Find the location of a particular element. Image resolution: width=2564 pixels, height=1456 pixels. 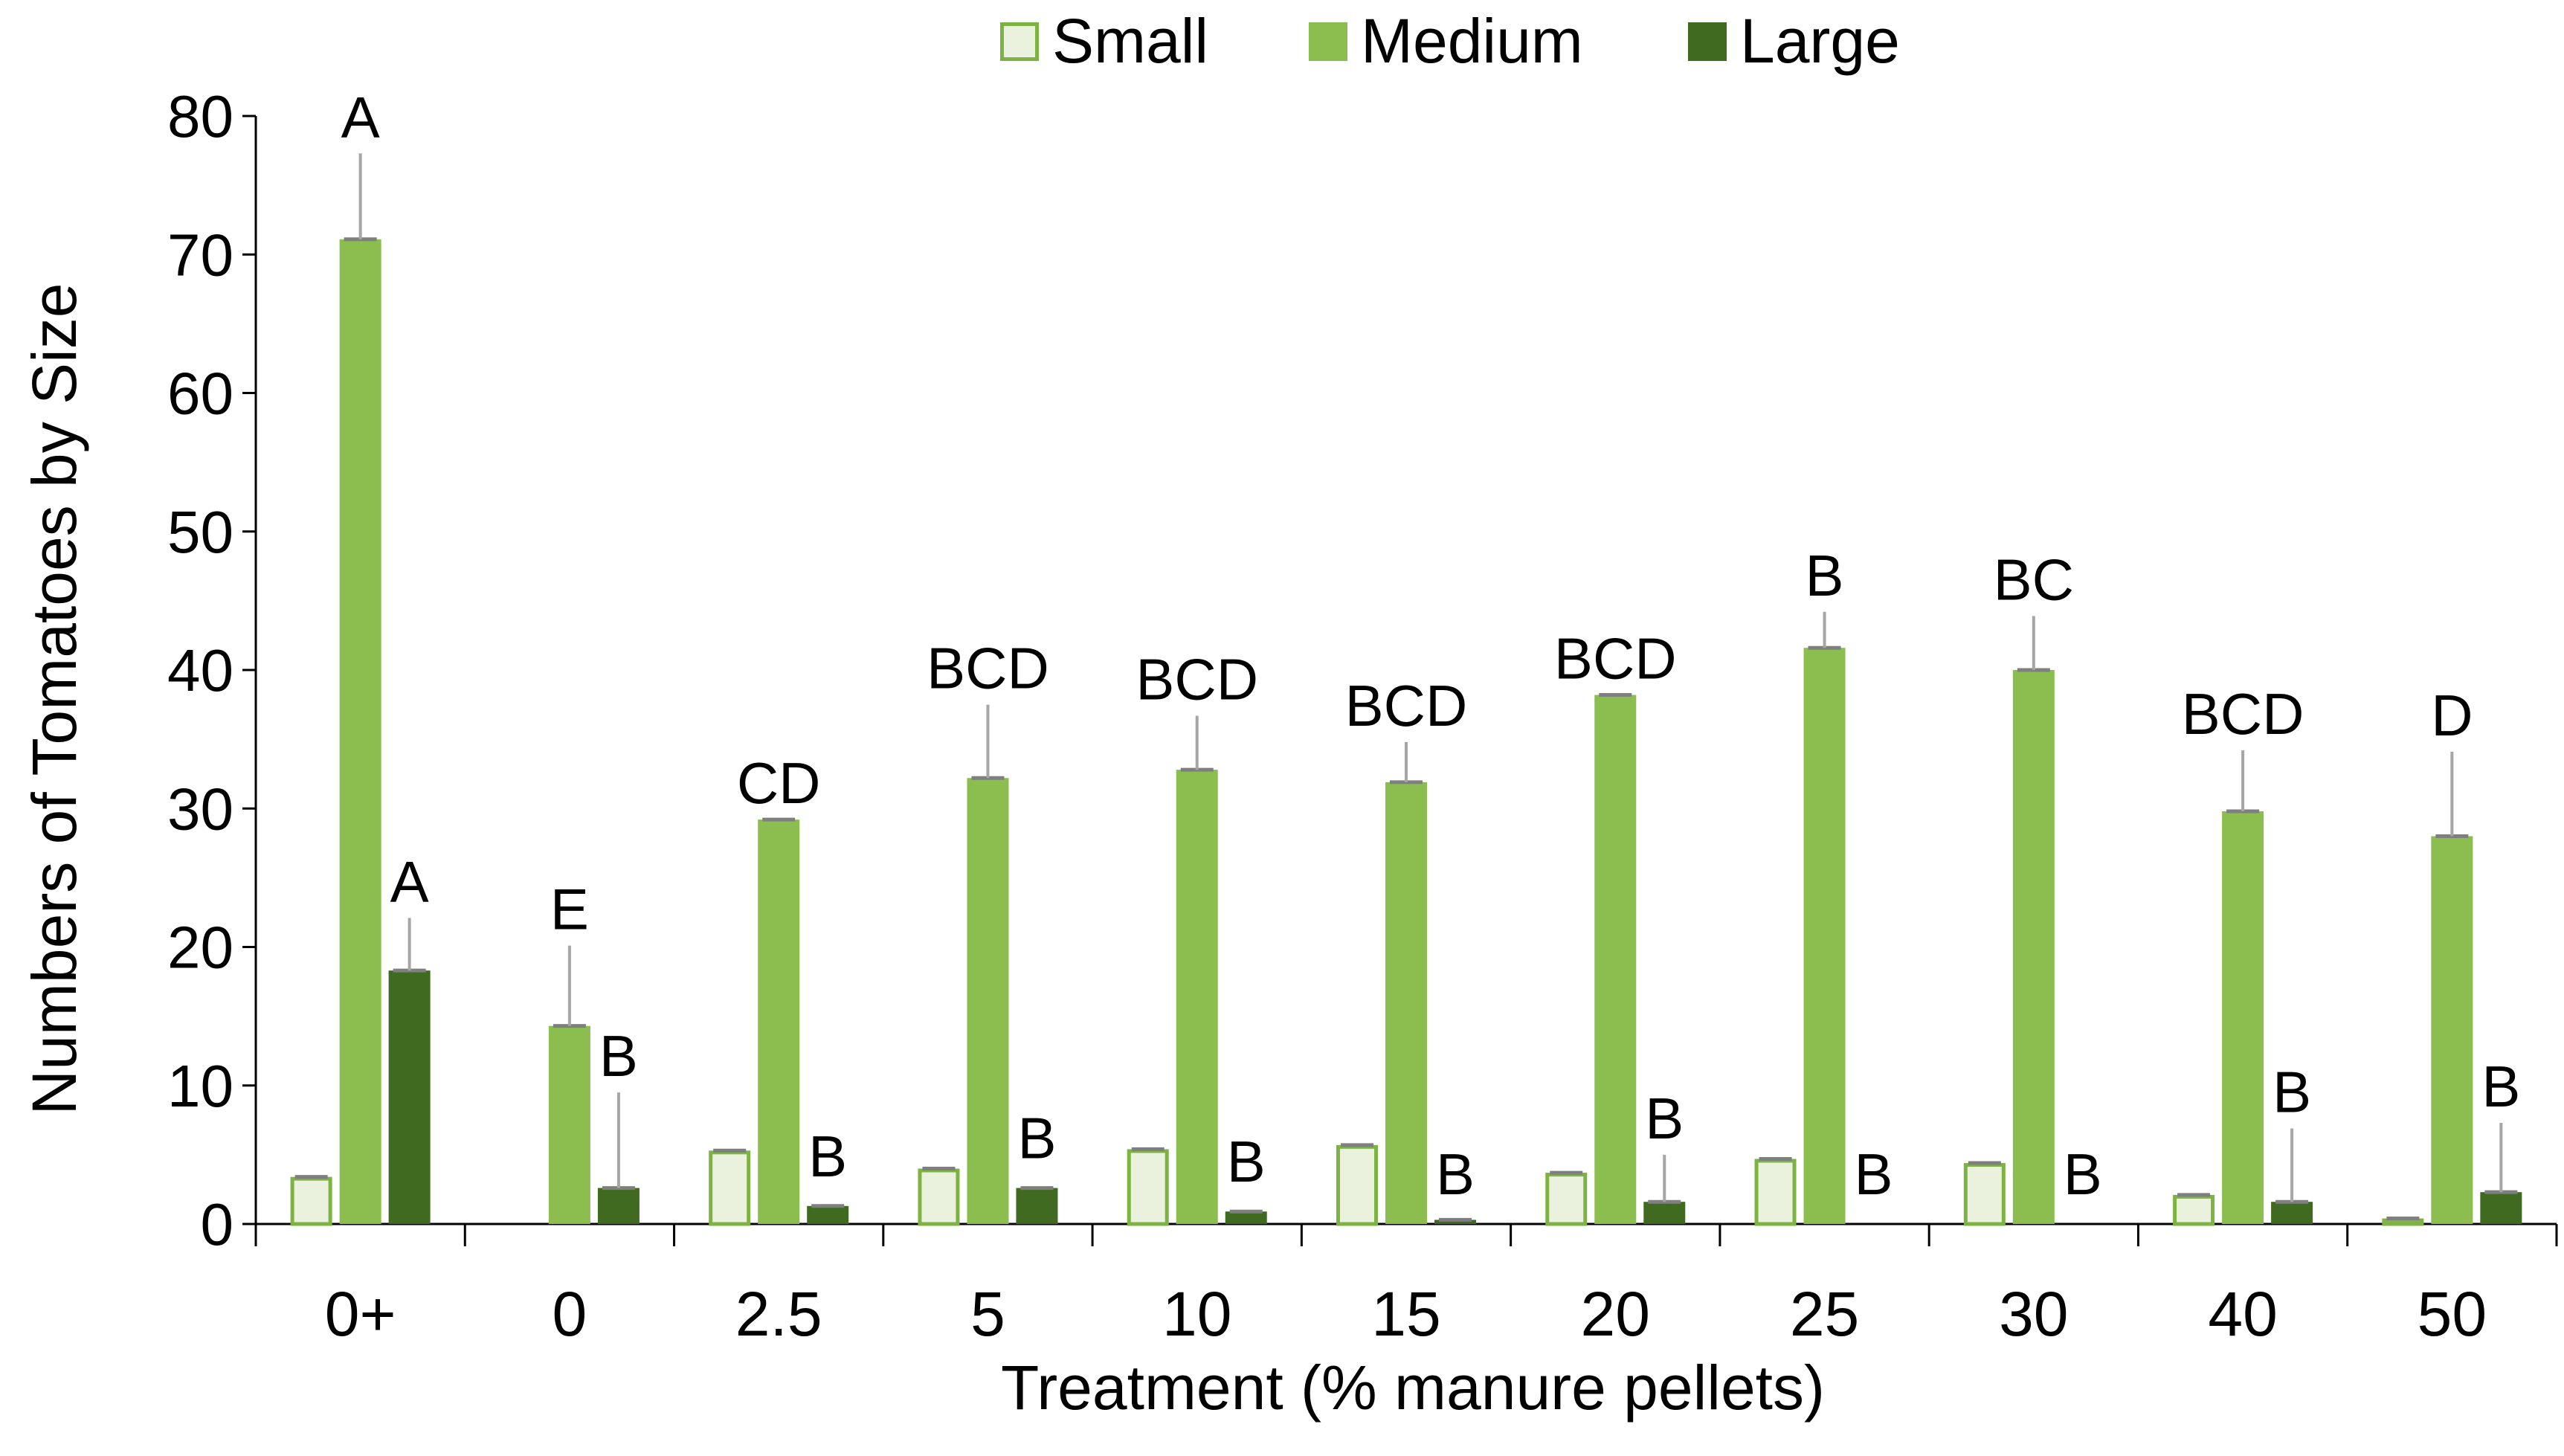

legend-swatch-medium is located at coordinates (1328, 41).